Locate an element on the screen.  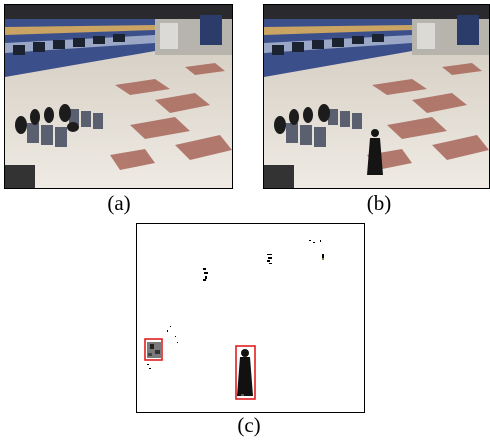
caption-c: (c) is located at coordinates (249, 425).